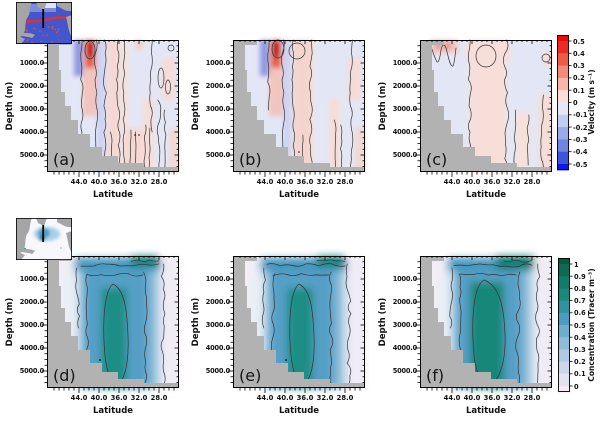  I want to click on colorbar-tick-label: 0.5, so click(579, 41).